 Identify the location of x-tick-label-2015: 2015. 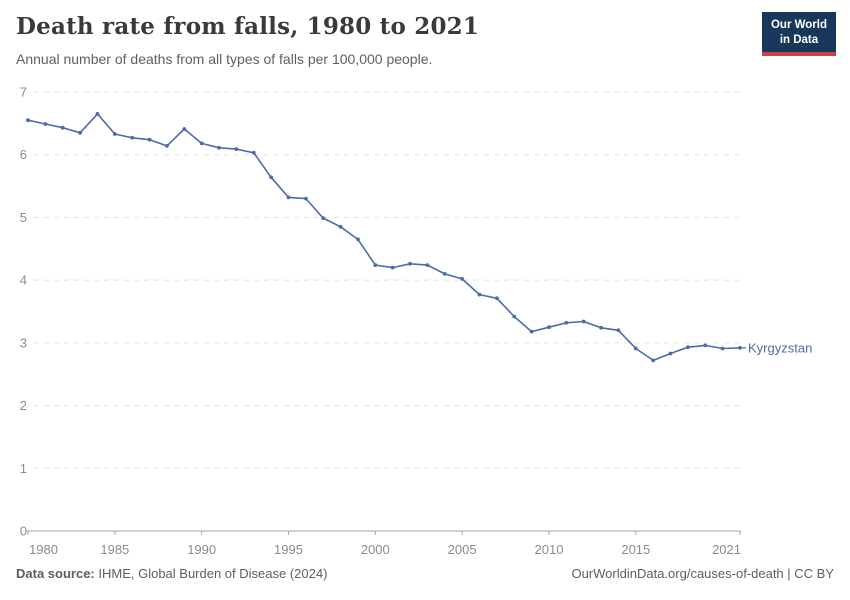
(635, 549).